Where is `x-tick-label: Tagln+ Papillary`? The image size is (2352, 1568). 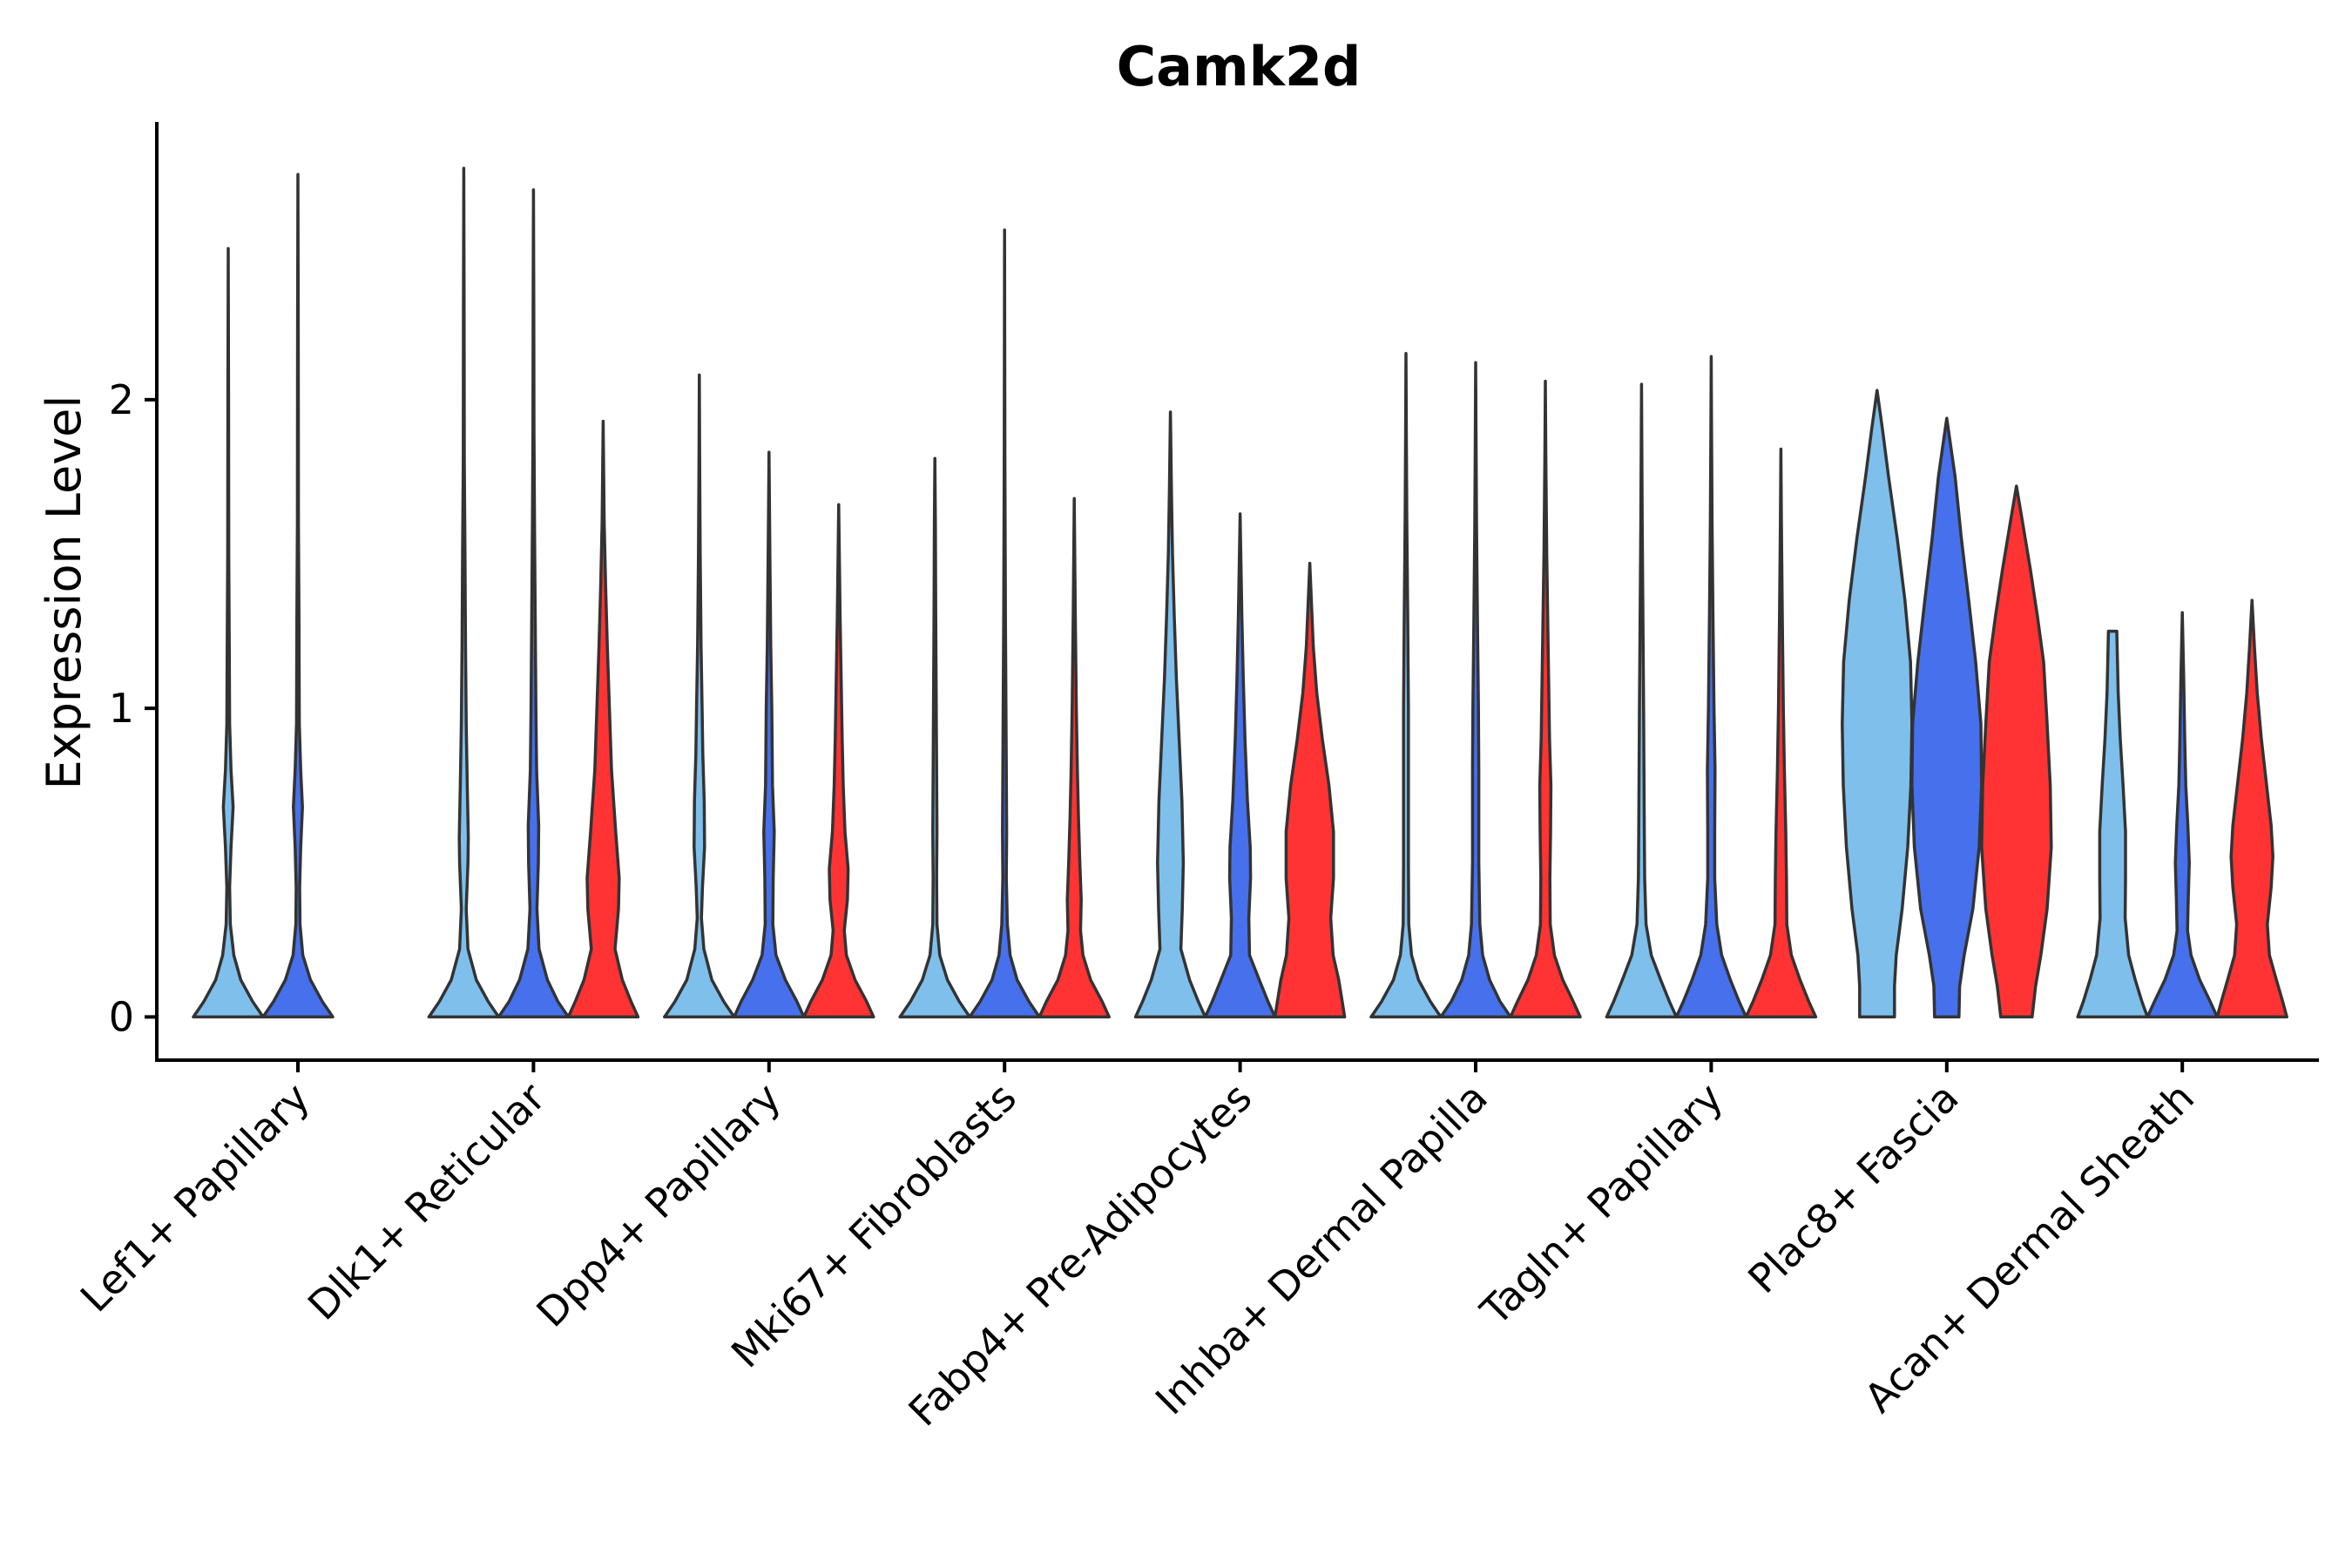
x-tick-label: Tagln+ Papillary is located at coordinates (1602, 1204).